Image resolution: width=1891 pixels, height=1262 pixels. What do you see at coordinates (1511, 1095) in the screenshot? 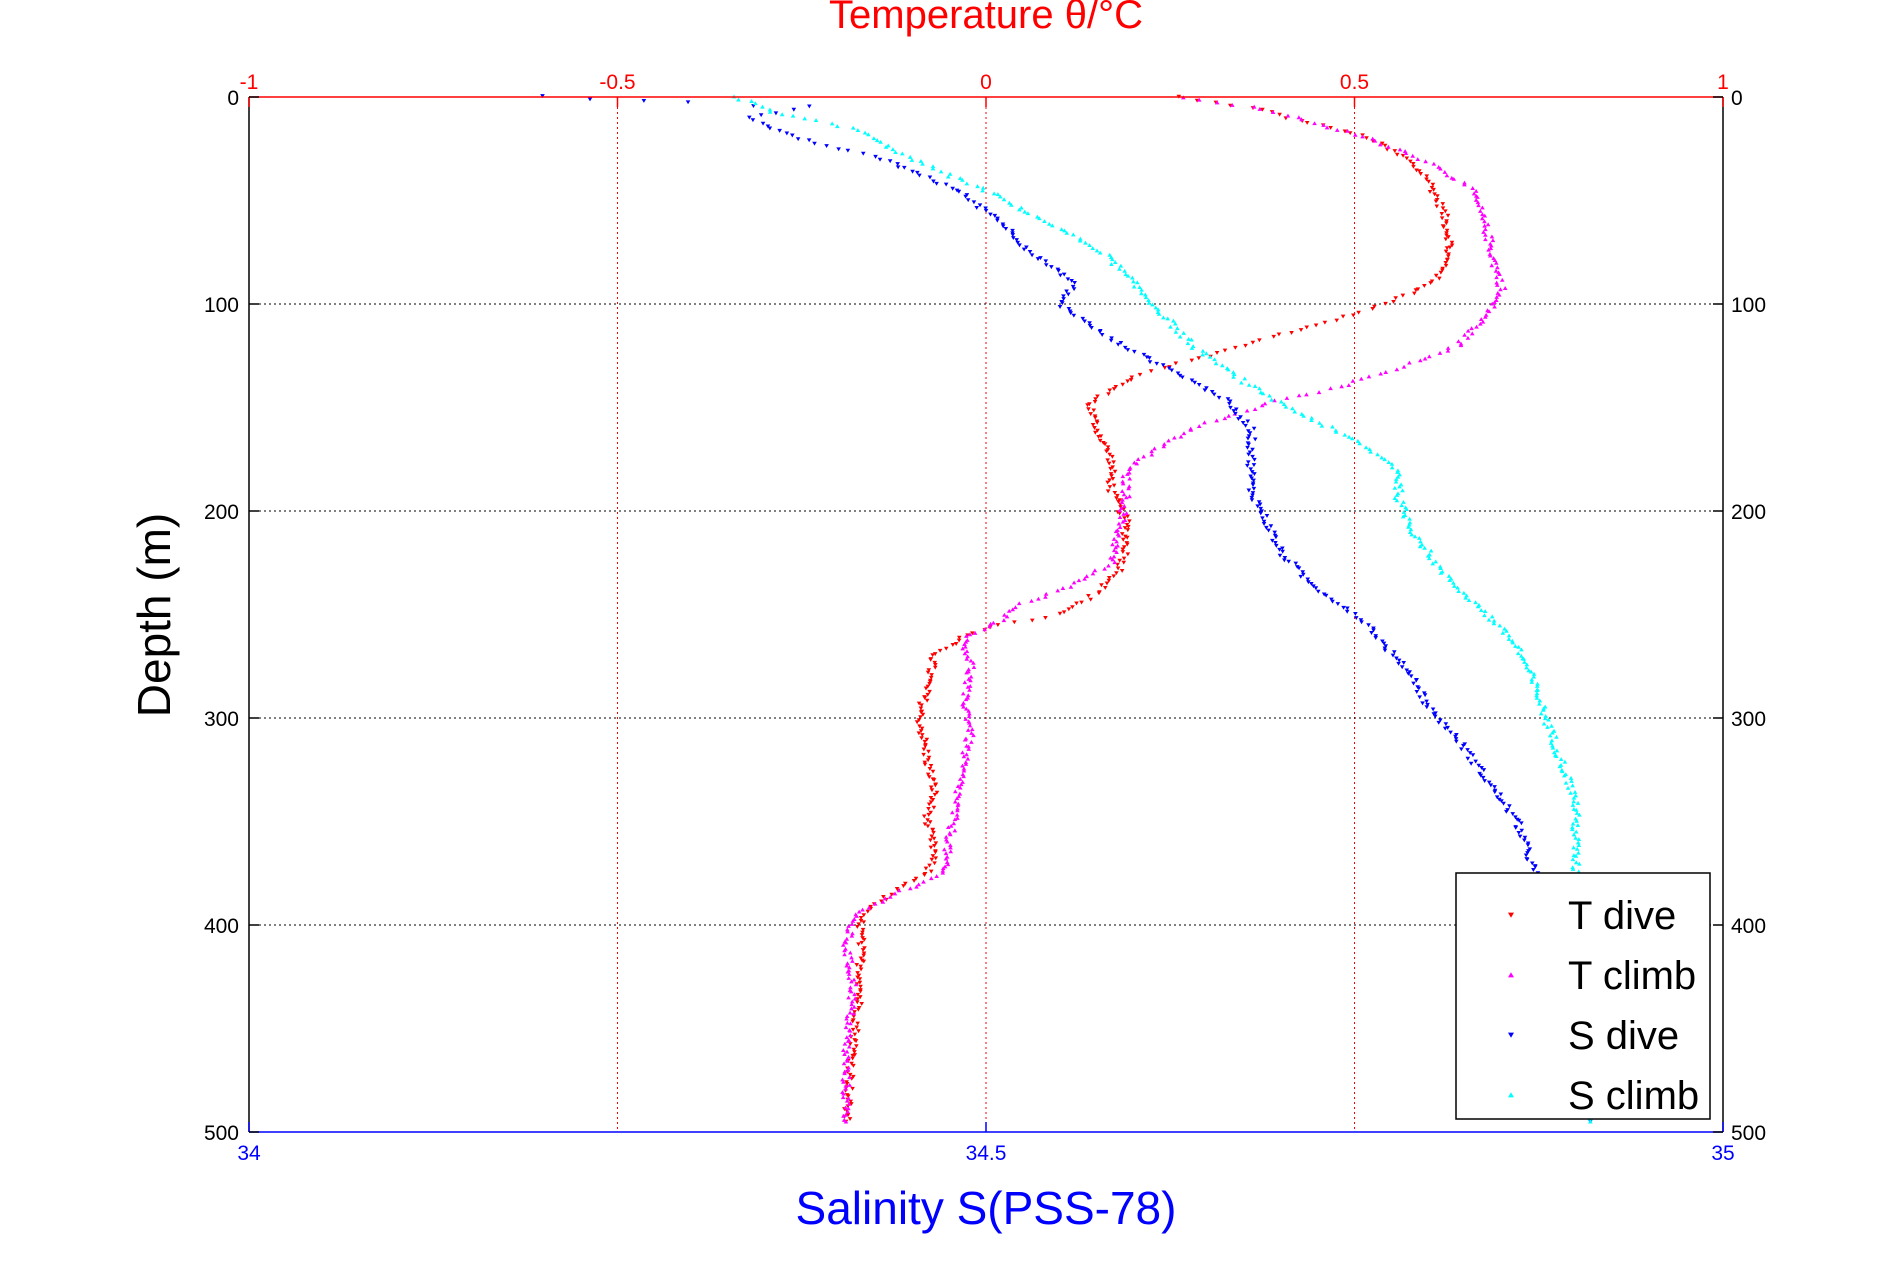
I see `legend-marker` at bounding box center [1511, 1095].